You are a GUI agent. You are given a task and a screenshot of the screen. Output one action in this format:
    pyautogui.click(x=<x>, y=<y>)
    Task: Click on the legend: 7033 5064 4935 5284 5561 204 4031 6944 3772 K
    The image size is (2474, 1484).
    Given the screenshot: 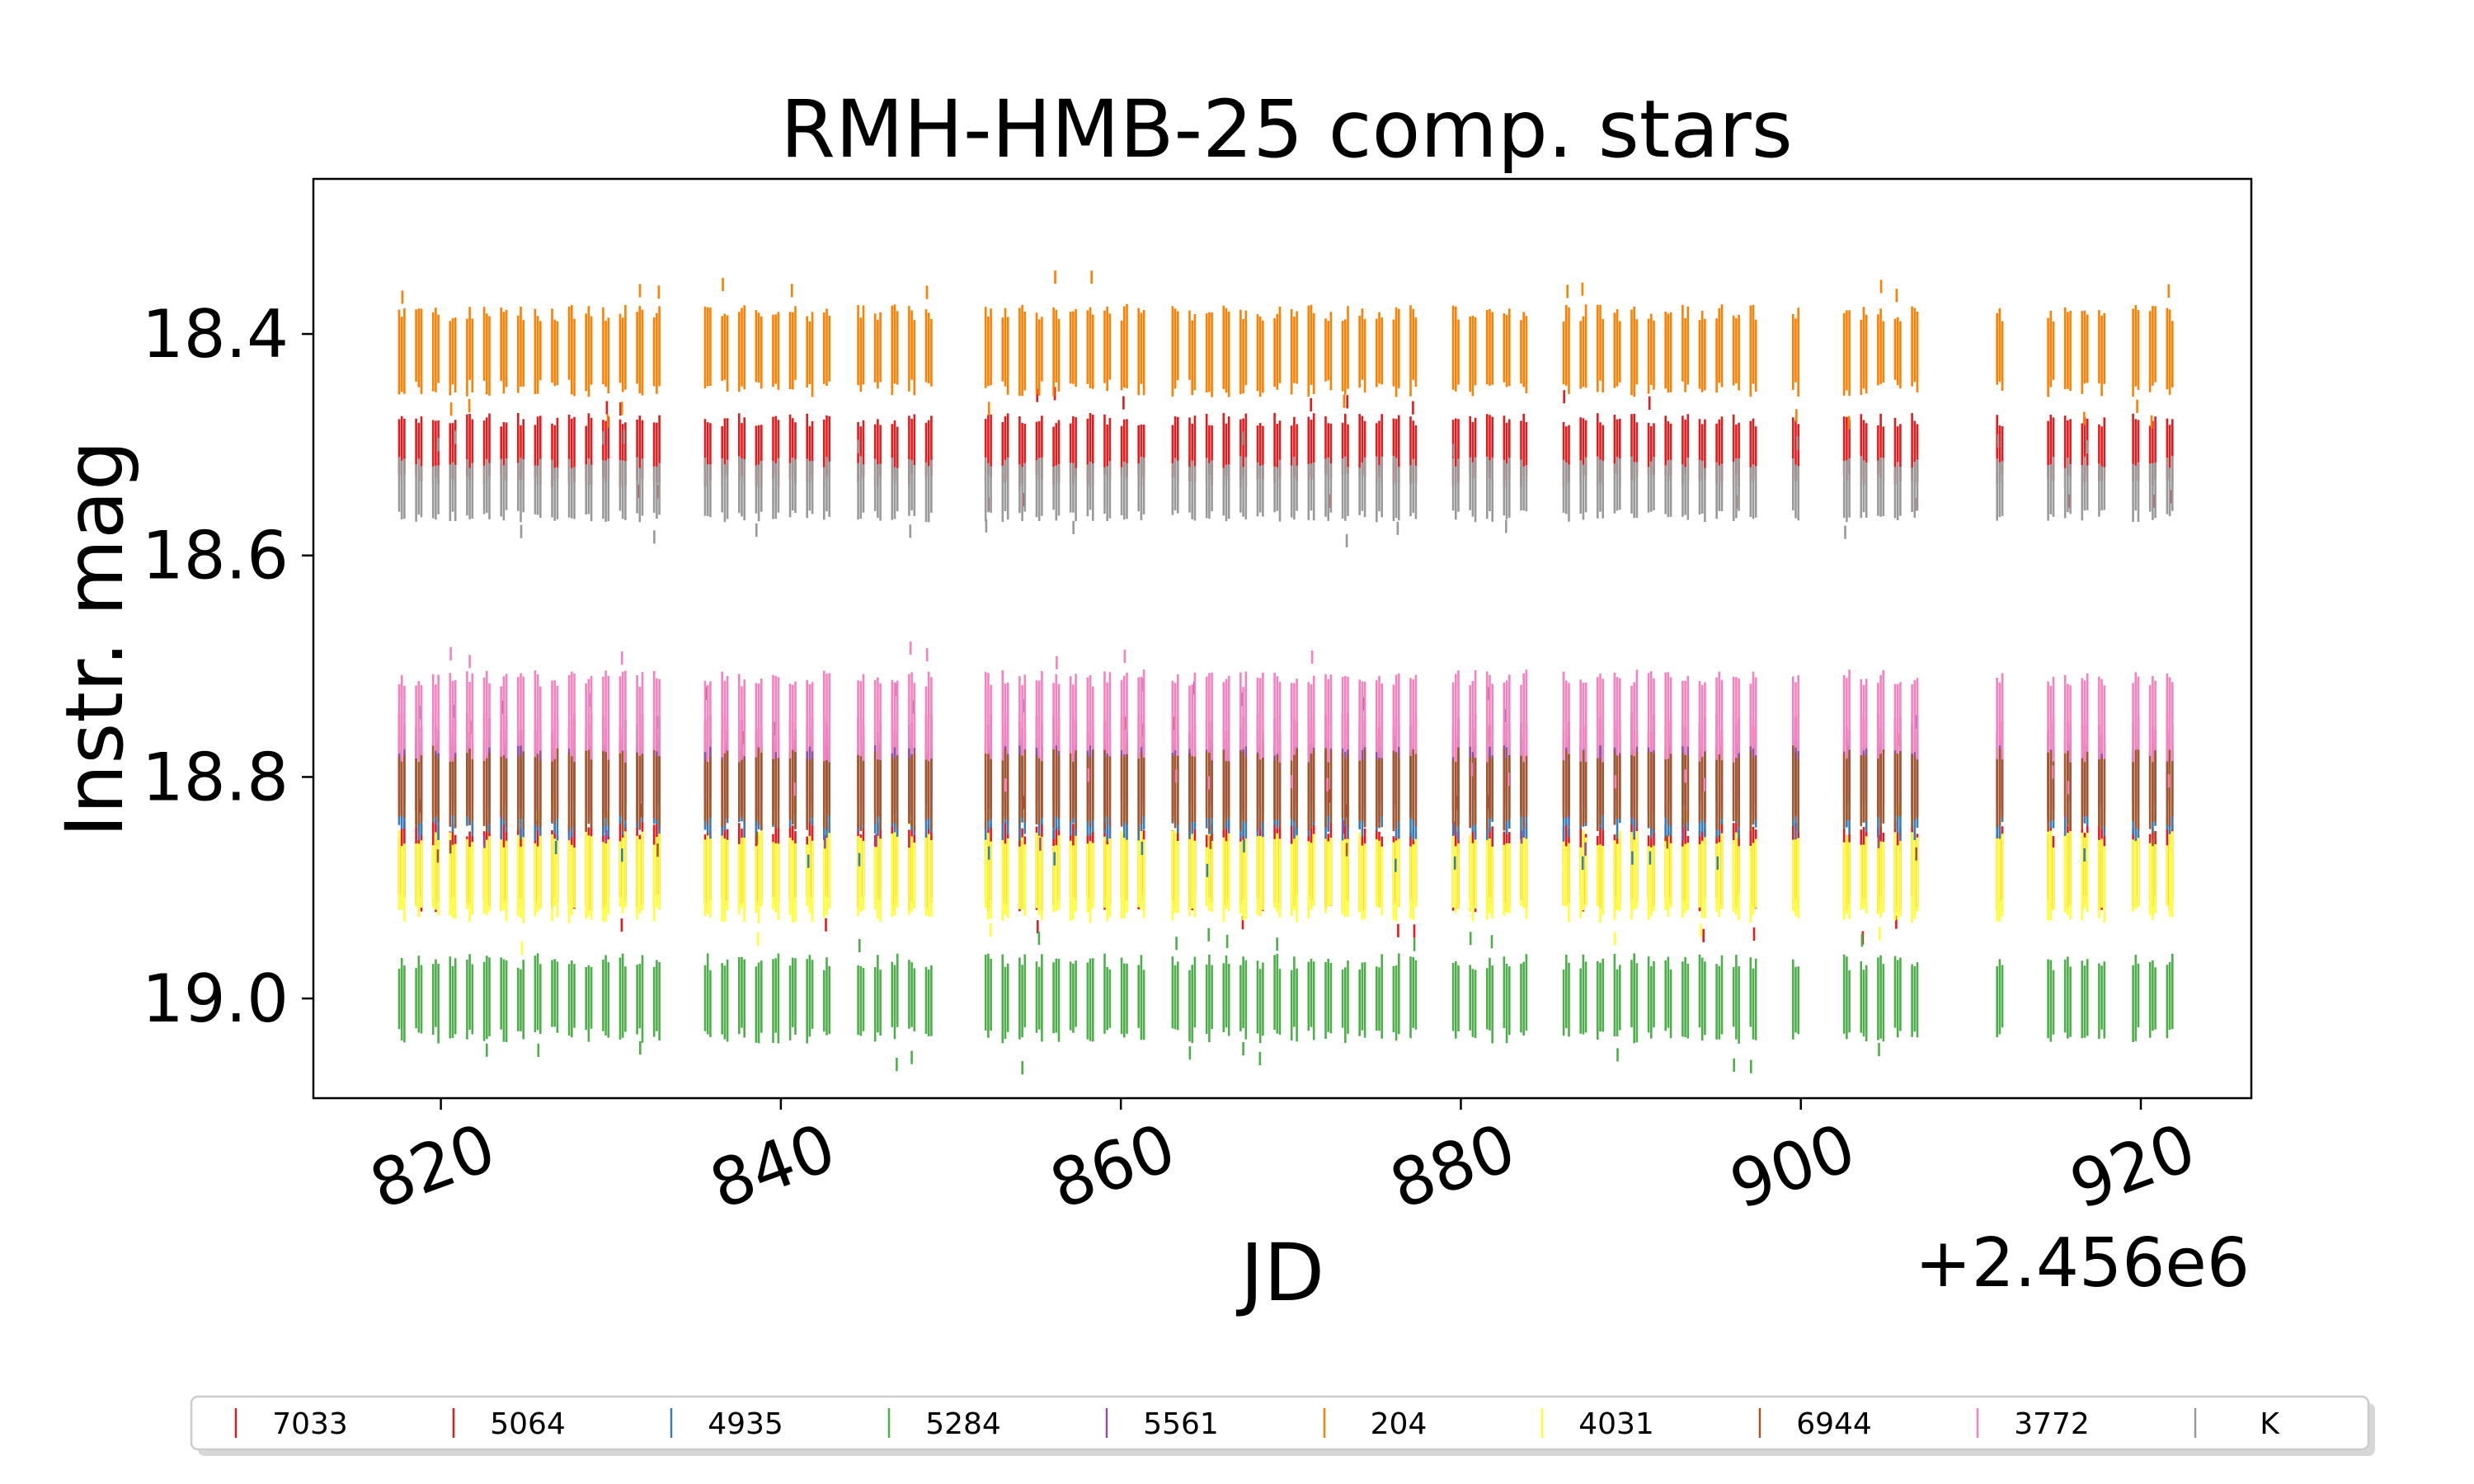 What is the action you would take?
    pyautogui.click(x=1282, y=1425)
    